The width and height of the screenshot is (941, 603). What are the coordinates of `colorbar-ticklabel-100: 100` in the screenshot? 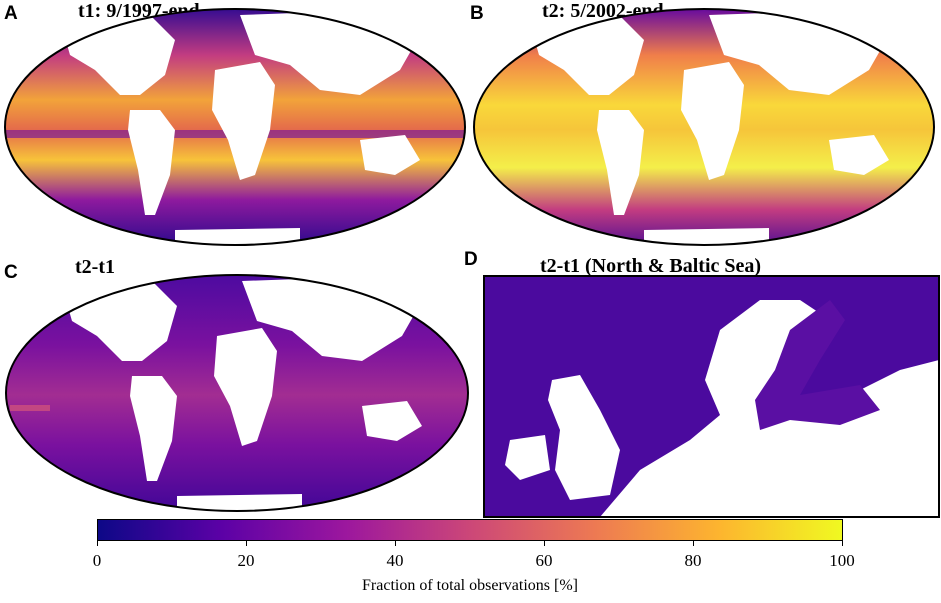 It's located at (842, 560).